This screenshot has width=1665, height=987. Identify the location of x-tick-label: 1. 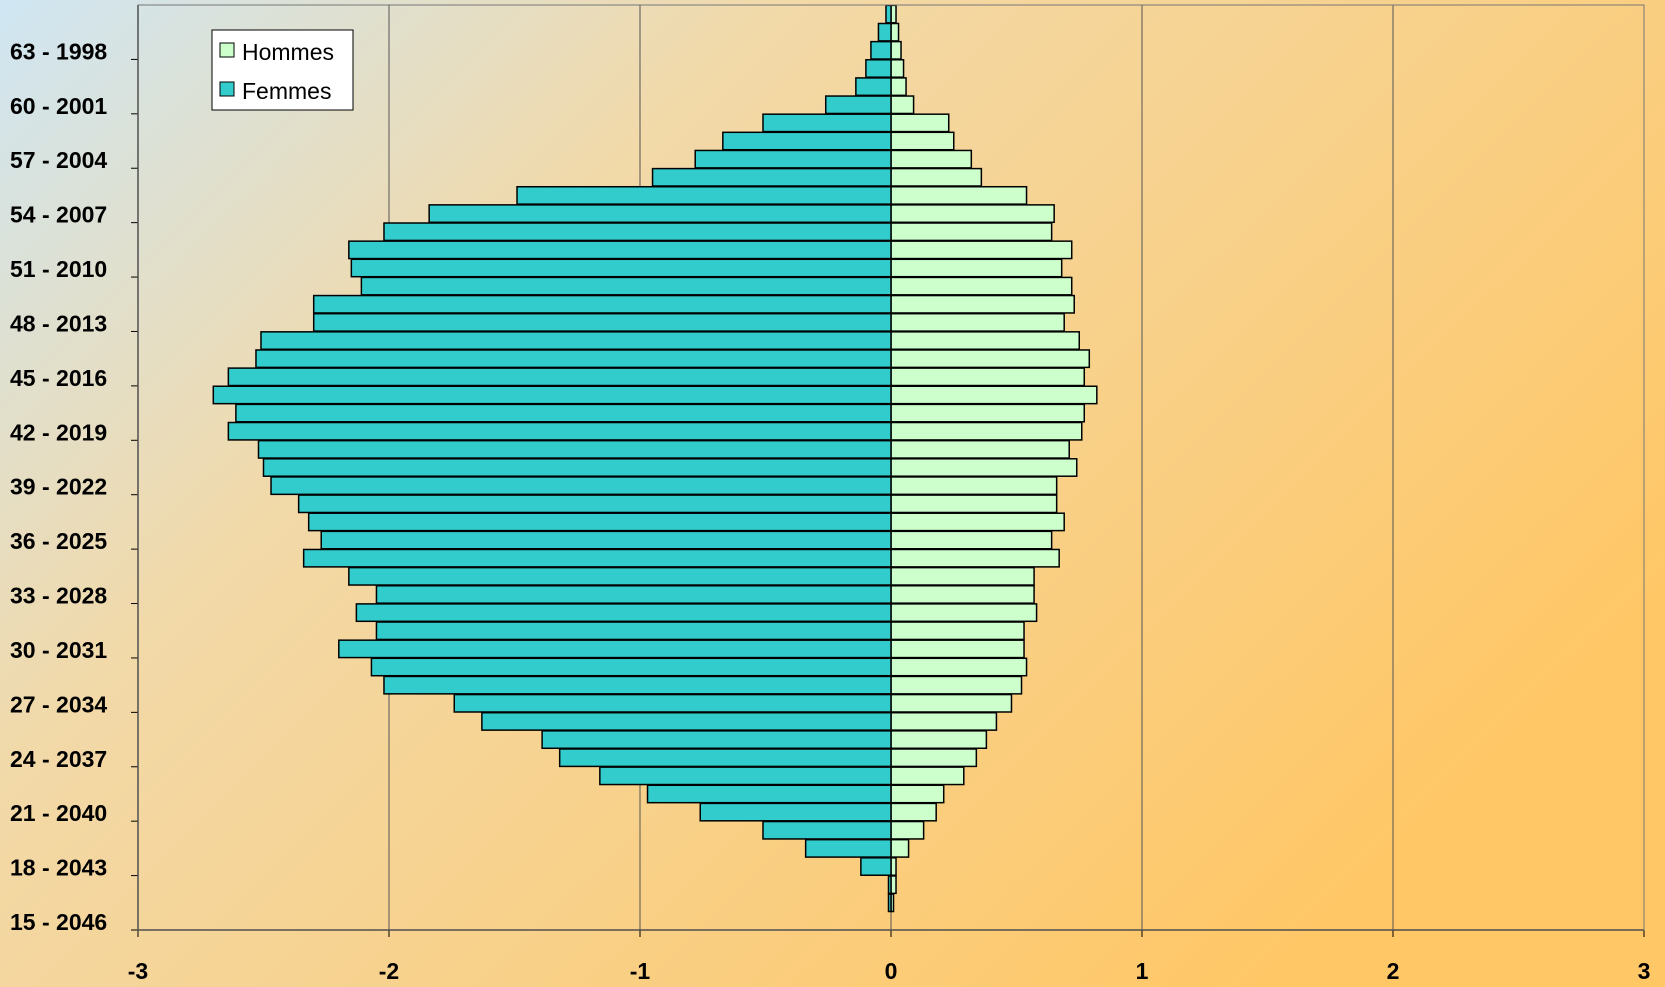
(1142, 971).